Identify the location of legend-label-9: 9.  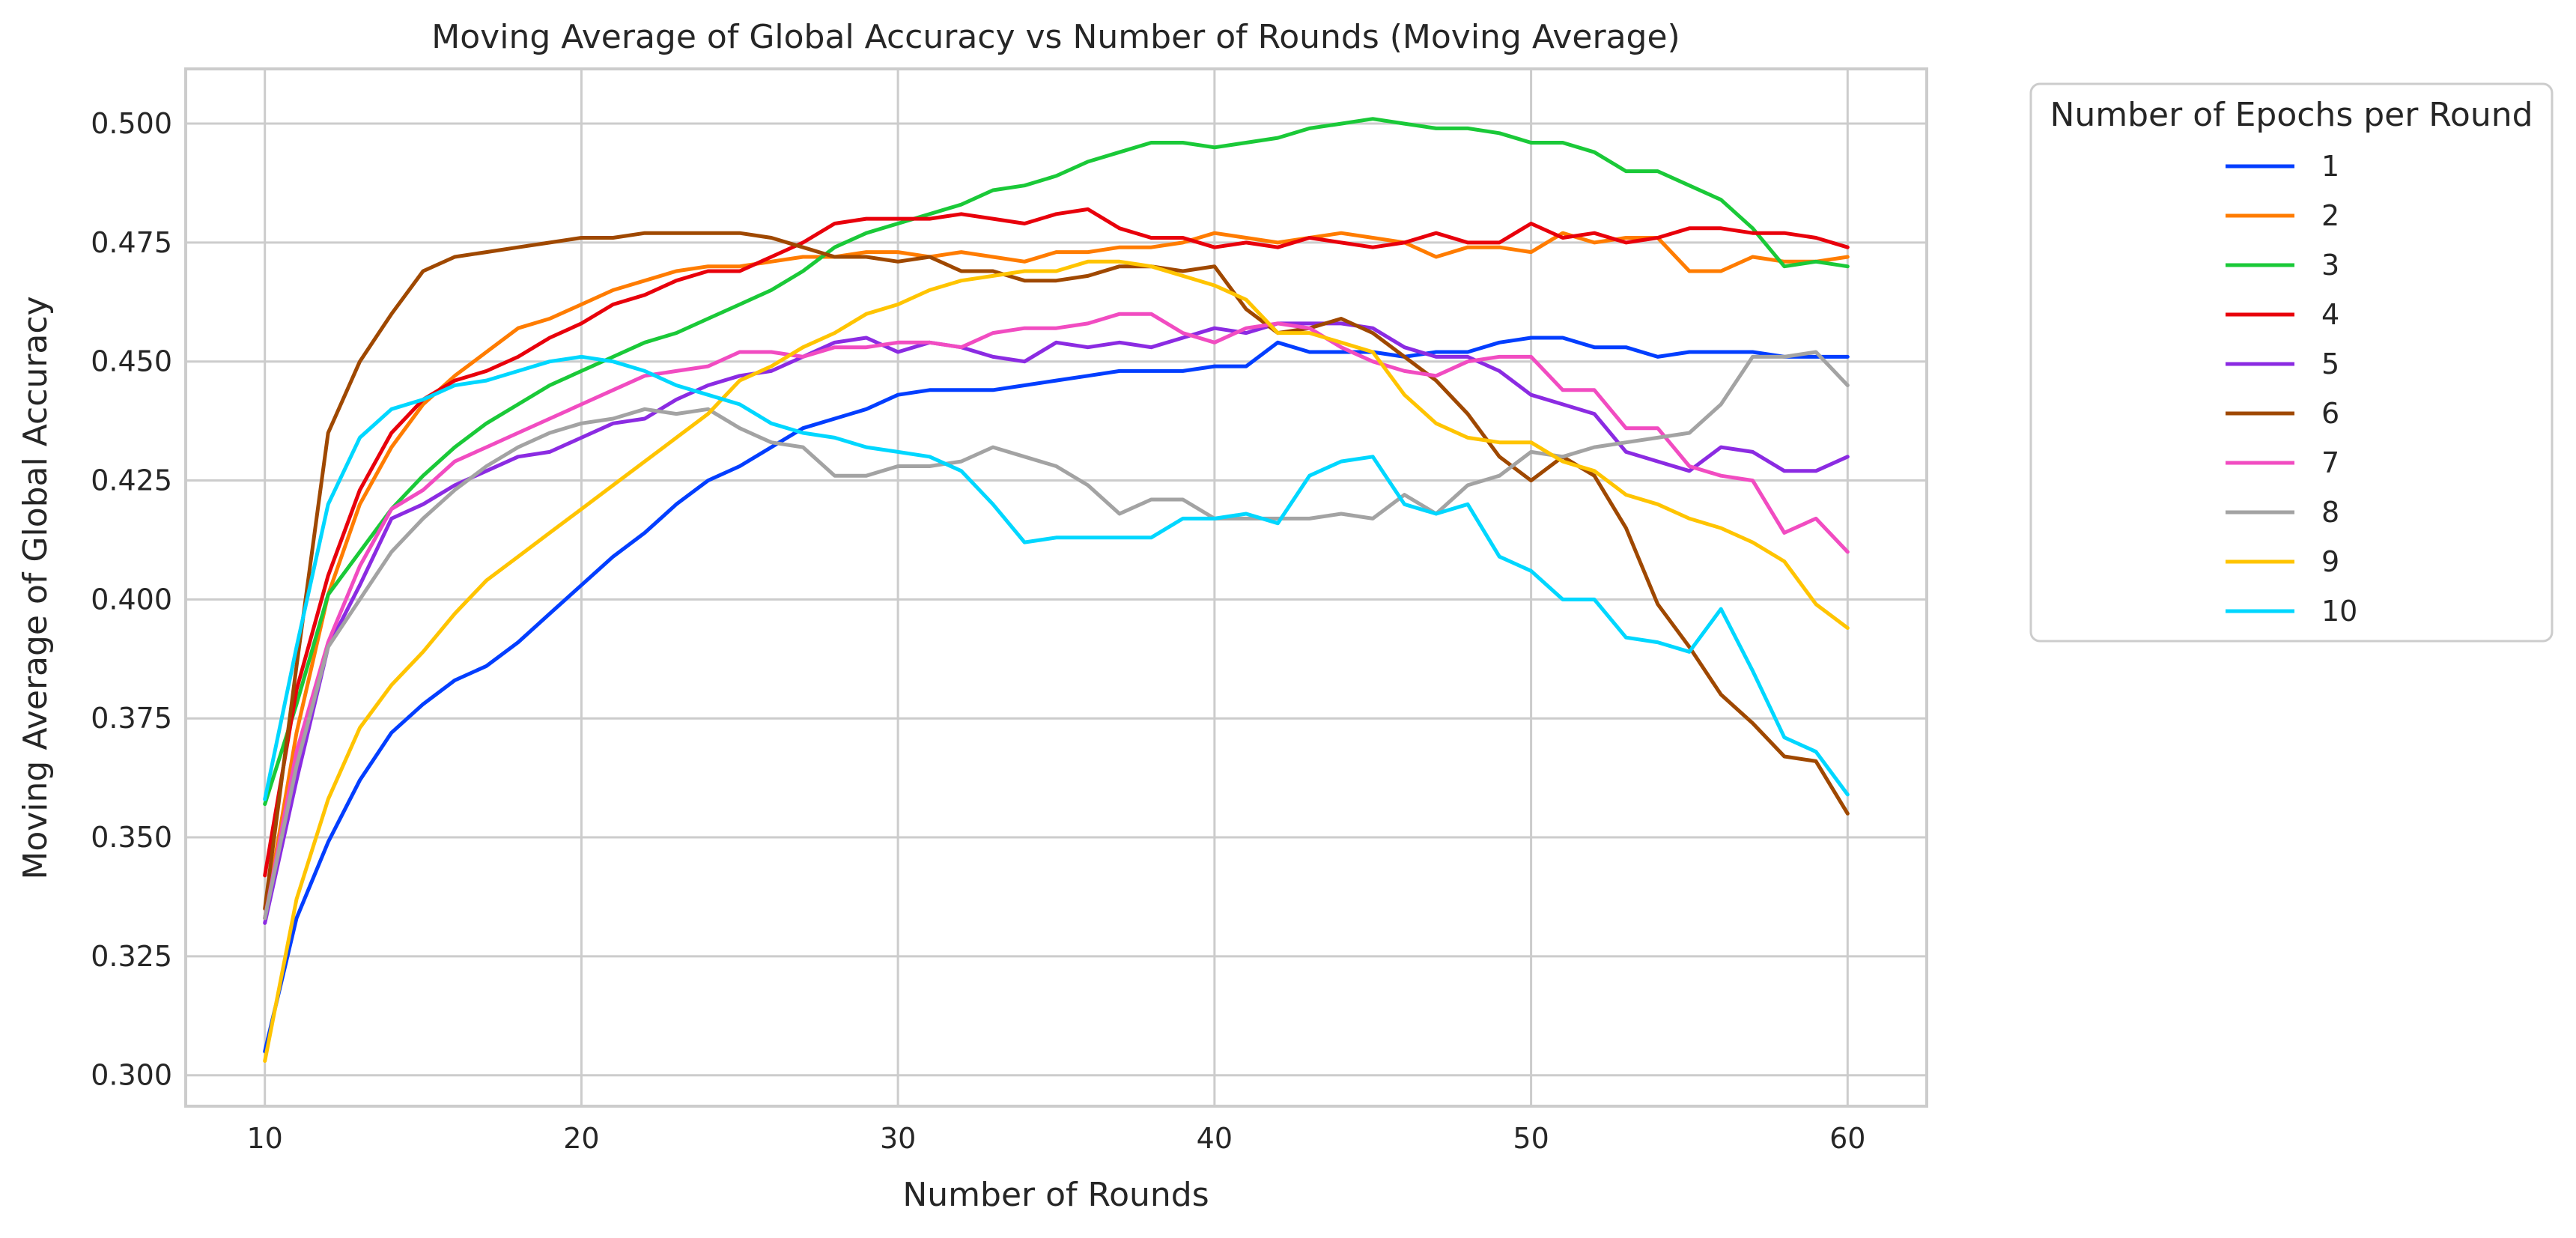
(2330, 561).